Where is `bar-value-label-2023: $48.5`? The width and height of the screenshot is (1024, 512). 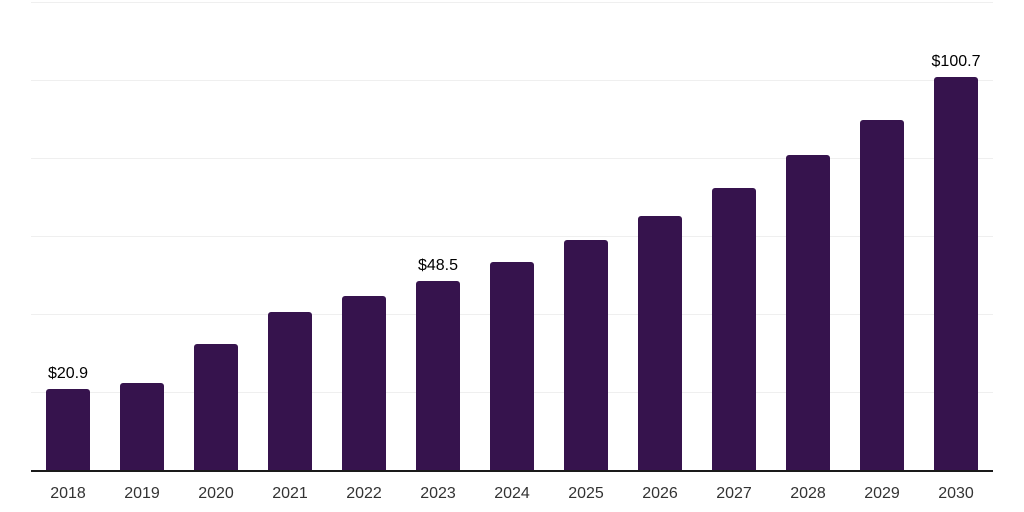 bar-value-label-2023: $48.5 is located at coordinates (438, 265).